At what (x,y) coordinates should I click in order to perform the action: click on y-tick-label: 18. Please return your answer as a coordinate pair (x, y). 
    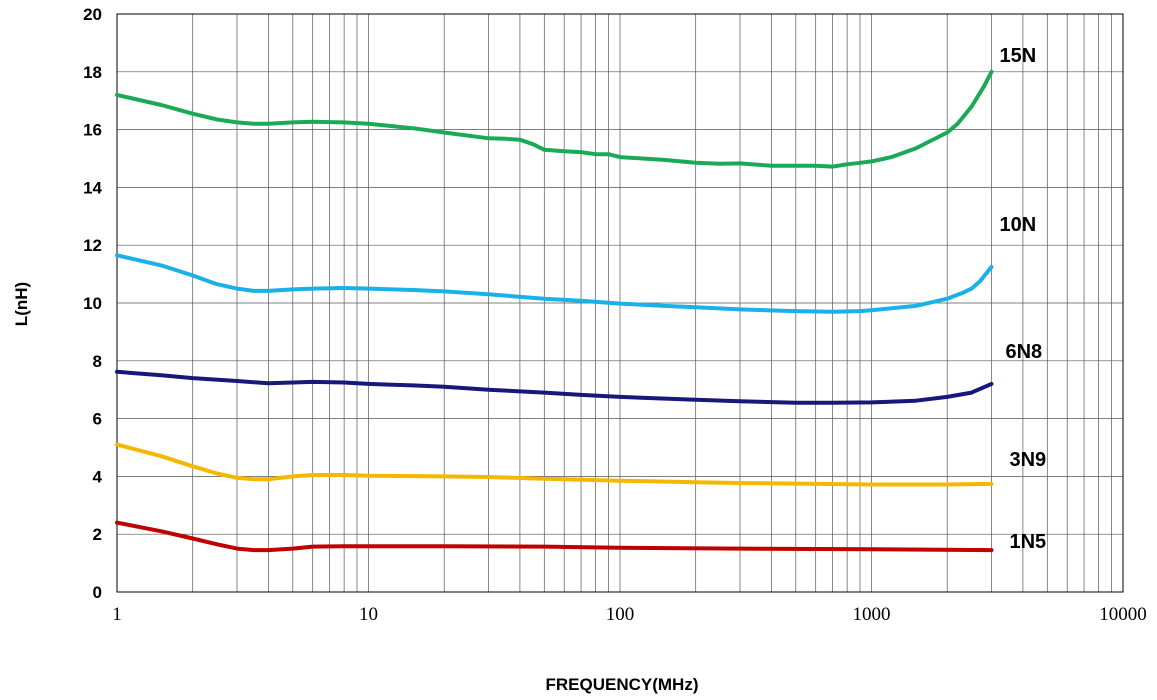
    Looking at the image, I should click on (92, 72).